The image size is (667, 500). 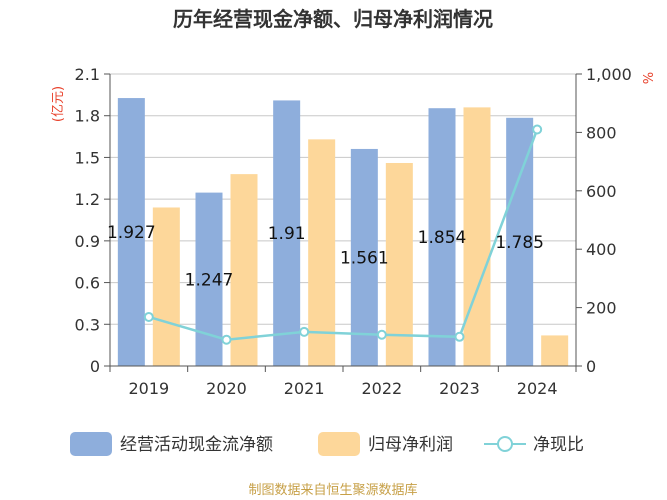 I want to click on left-tick-label-6: 1.8, so click(x=87, y=116).